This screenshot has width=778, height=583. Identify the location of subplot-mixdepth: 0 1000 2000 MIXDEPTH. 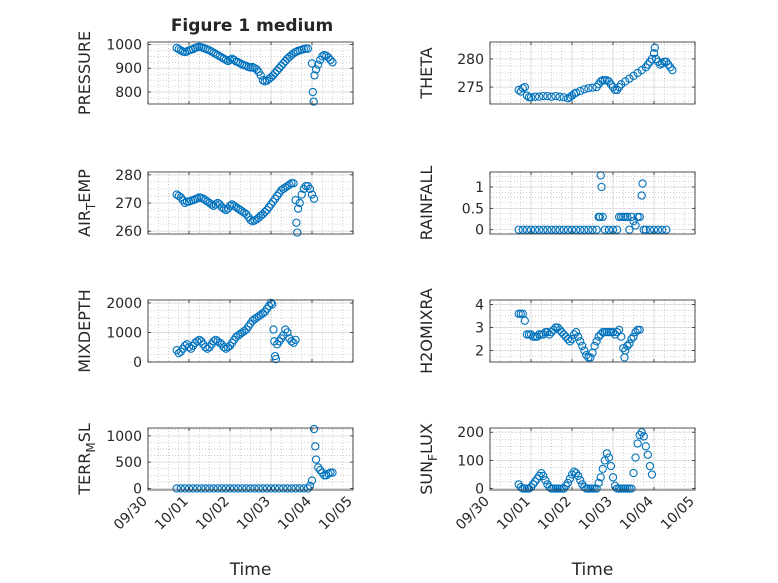
(214, 331).